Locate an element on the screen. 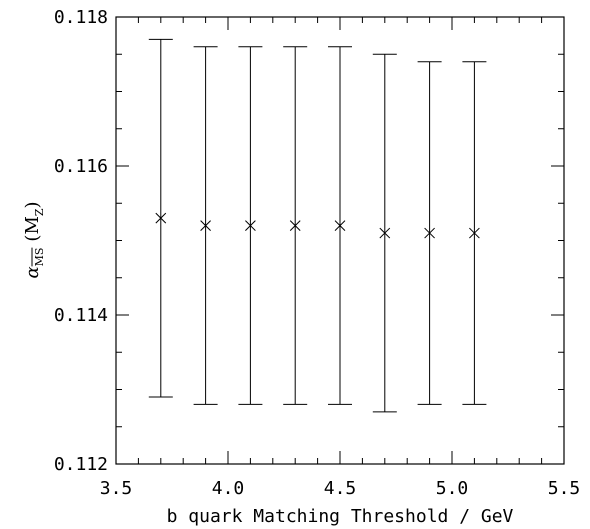 The image size is (590, 529). data-points is located at coordinates (317, 225).